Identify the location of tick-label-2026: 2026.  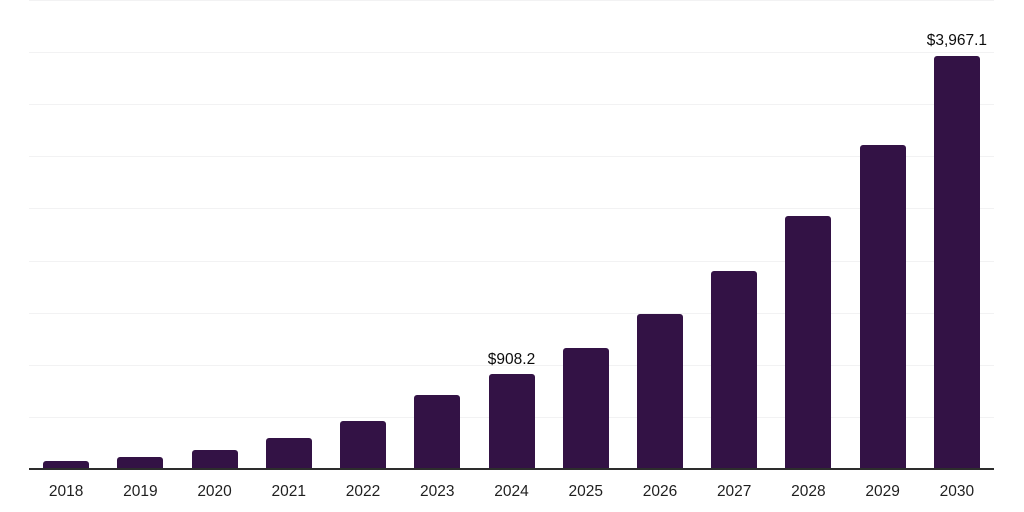
(660, 491).